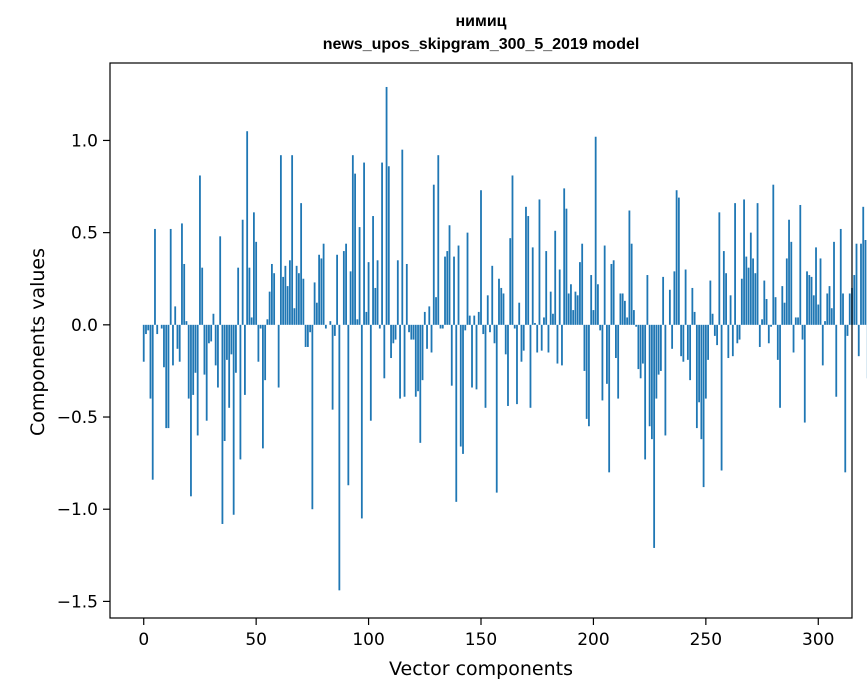 The image size is (867, 696). I want to click on y-tick-label: −1.0, so click(77, 510).